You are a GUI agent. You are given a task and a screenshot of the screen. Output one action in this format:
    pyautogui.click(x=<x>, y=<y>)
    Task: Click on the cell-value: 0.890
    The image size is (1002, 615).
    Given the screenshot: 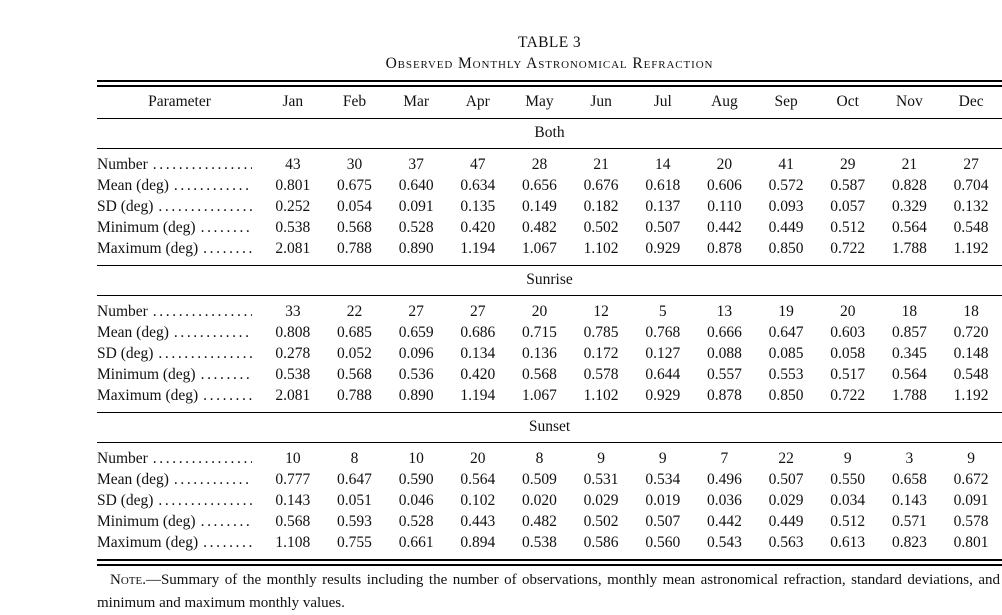 What is the action you would take?
    pyautogui.click(x=416, y=395)
    